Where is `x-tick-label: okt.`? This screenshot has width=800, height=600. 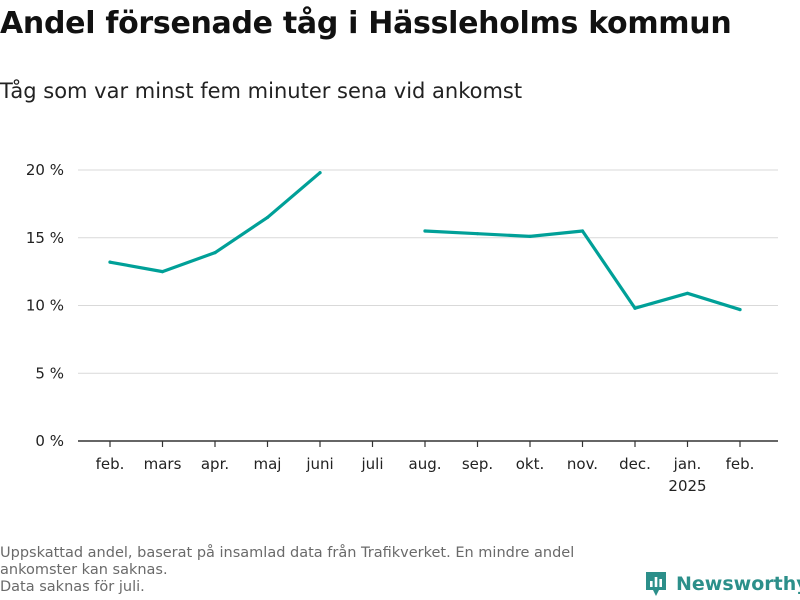 x-tick-label: okt. is located at coordinates (530, 464).